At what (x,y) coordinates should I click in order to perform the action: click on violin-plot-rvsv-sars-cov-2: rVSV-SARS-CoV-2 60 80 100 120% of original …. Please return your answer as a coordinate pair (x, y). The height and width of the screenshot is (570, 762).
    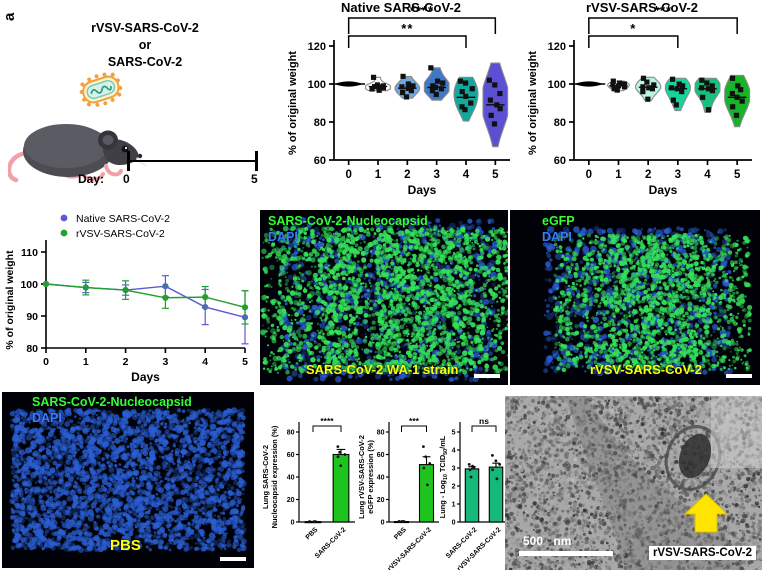
    Looking at the image, I should click on (642, 100).